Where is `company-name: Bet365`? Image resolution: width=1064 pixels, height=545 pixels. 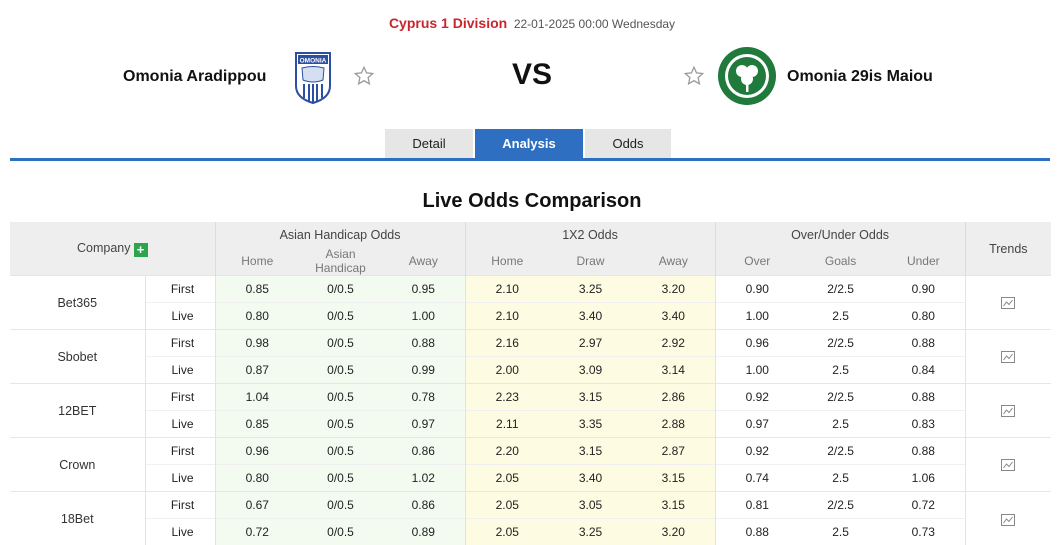 company-name: Bet365 is located at coordinates (78, 302).